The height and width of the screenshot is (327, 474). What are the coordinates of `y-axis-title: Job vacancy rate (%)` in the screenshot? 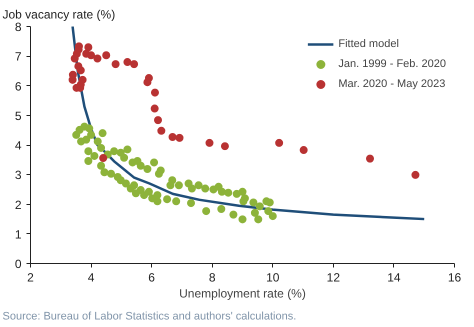 It's located at (59, 15).